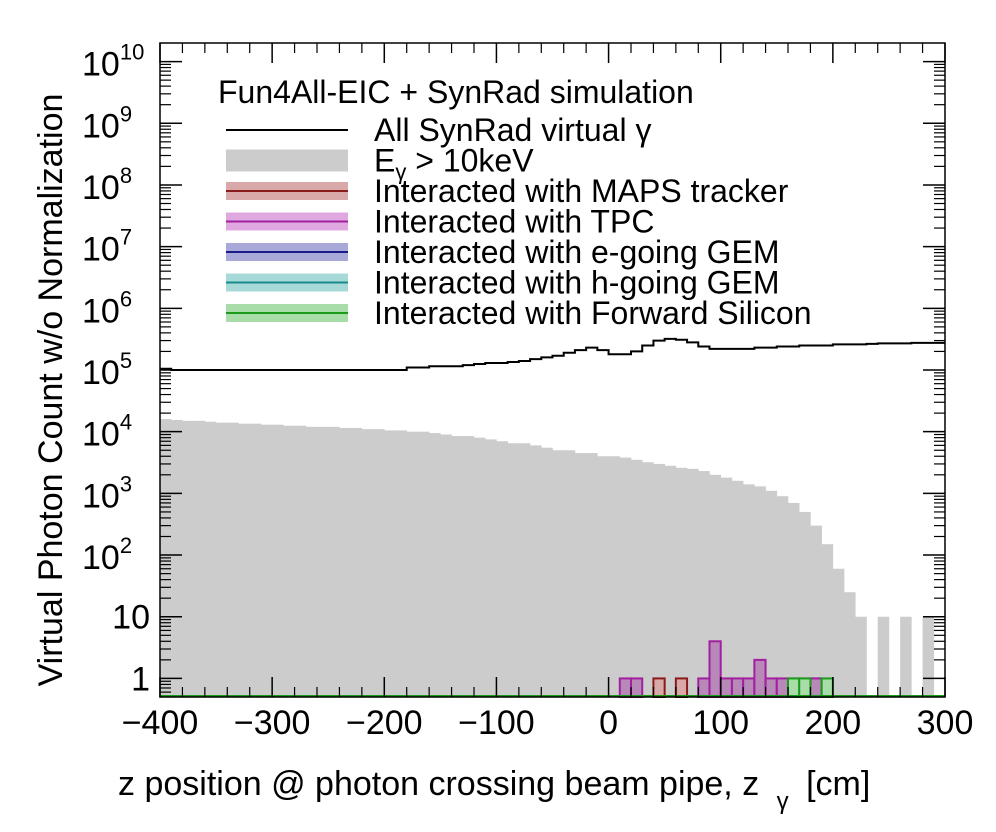  What do you see at coordinates (107, 123) in the screenshot?
I see `y-tick-label: 10⁹` at bounding box center [107, 123].